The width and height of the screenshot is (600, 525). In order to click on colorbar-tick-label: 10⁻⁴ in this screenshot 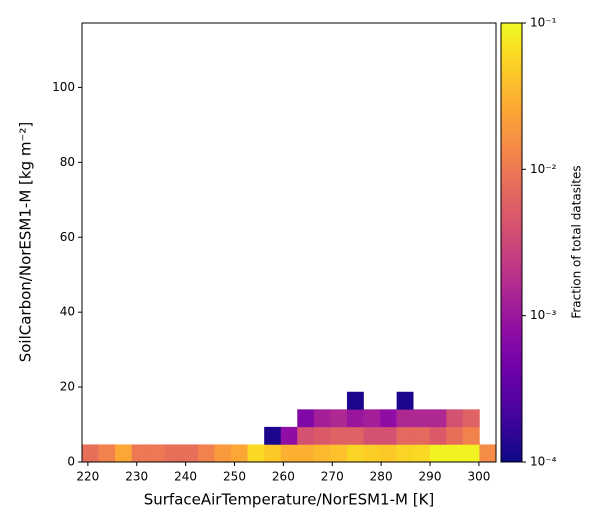, I will do `click(543, 462)`.